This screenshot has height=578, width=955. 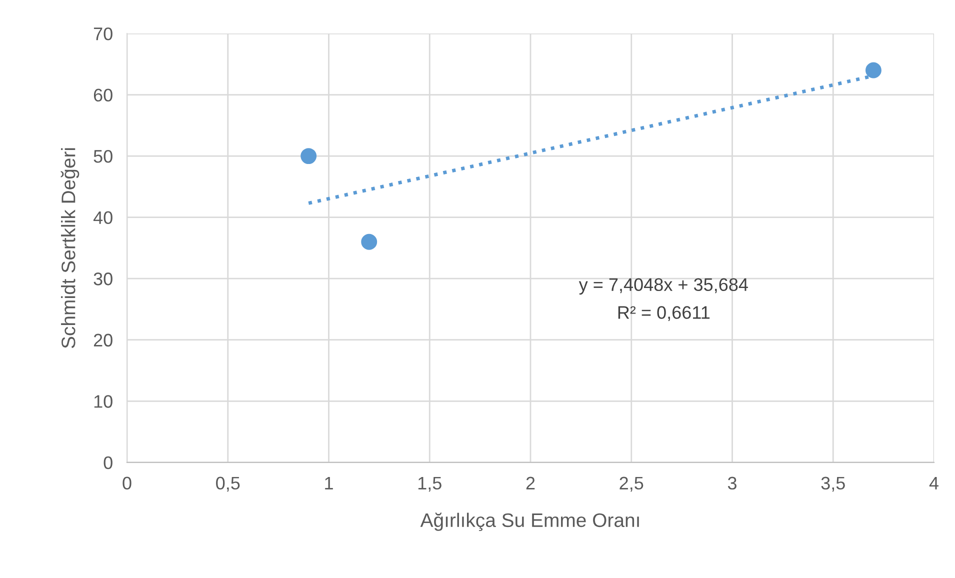 I want to click on x-tick-label: 3, so click(x=732, y=483).